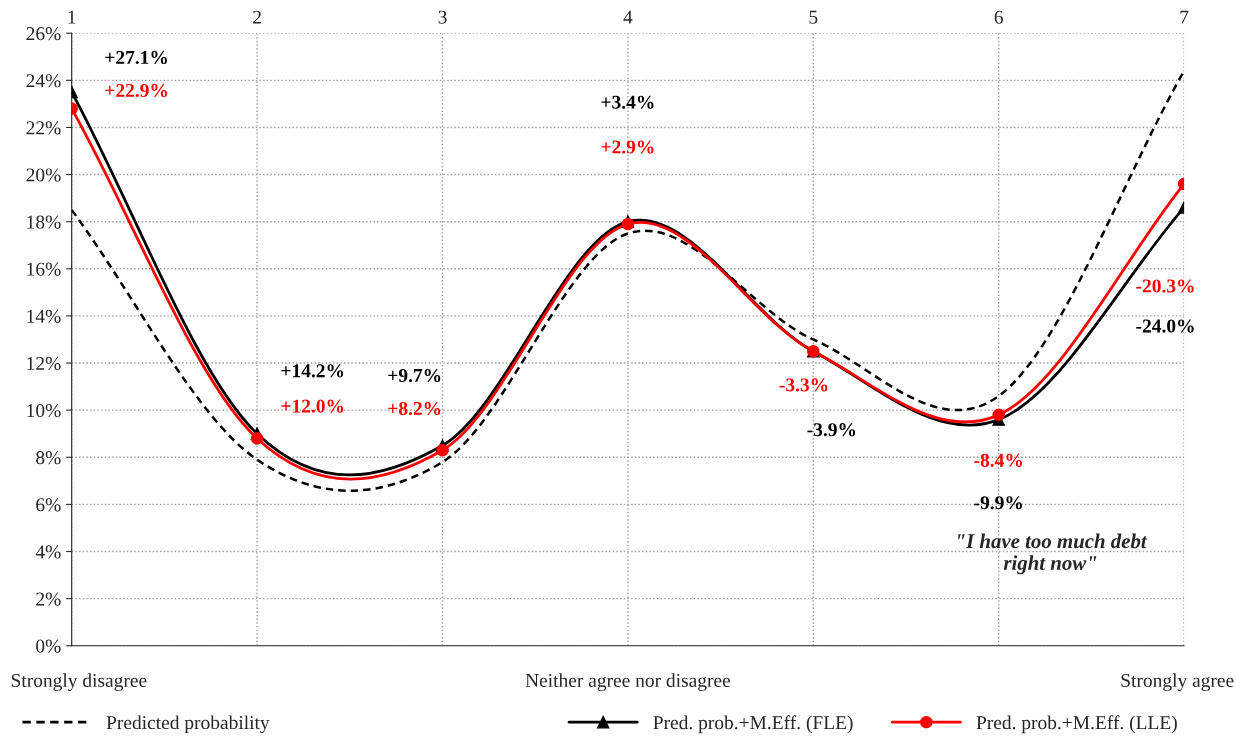  What do you see at coordinates (1177, 682) in the screenshot?
I see `text: Strongly agree` at bounding box center [1177, 682].